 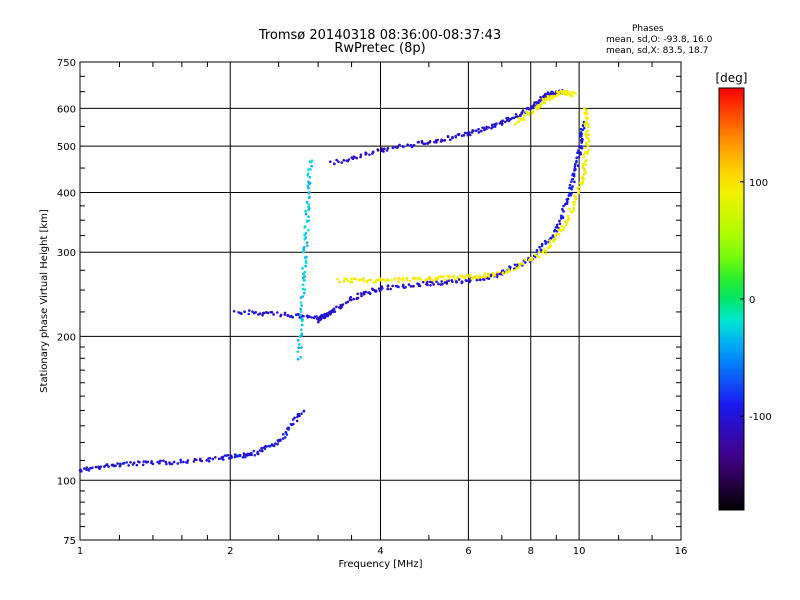 I want to click on phase-stats-x: mean, sd,X: 83.5, 18.7, so click(x=657, y=51).